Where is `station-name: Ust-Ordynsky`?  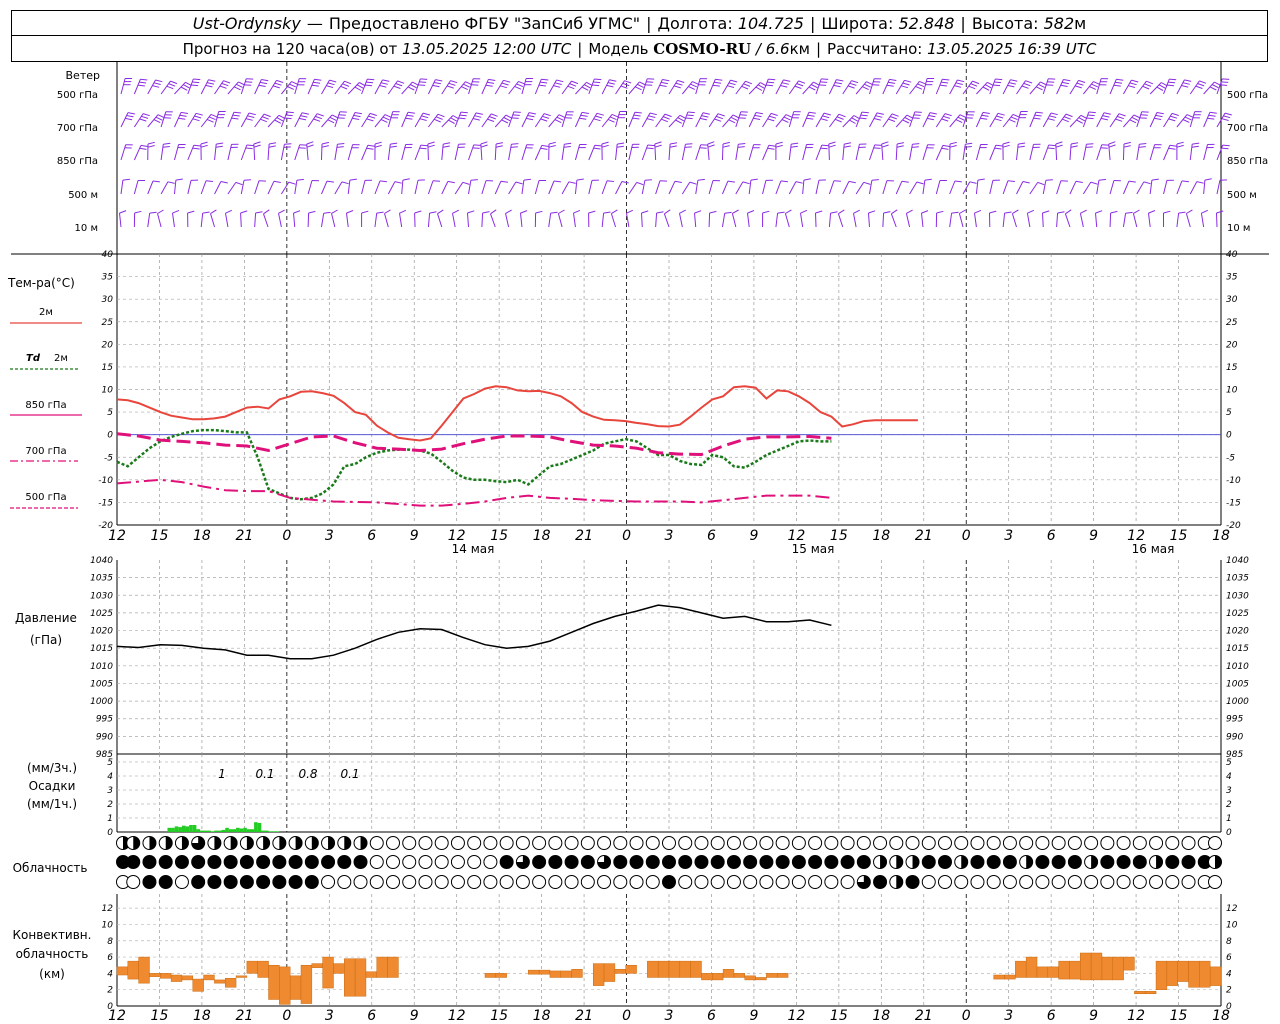
station-name: Ust-Ordynsky is located at coordinates (246, 23).